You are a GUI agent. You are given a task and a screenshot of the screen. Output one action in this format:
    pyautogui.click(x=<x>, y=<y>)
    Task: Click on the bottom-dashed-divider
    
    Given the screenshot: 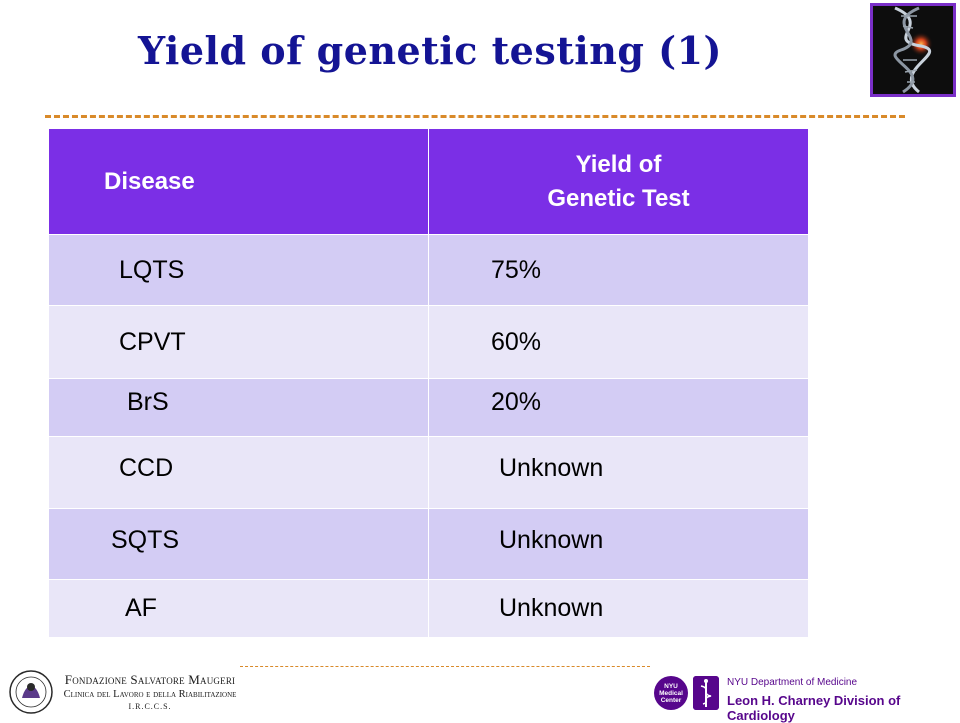 What is the action you would take?
    pyautogui.click(x=445, y=666)
    